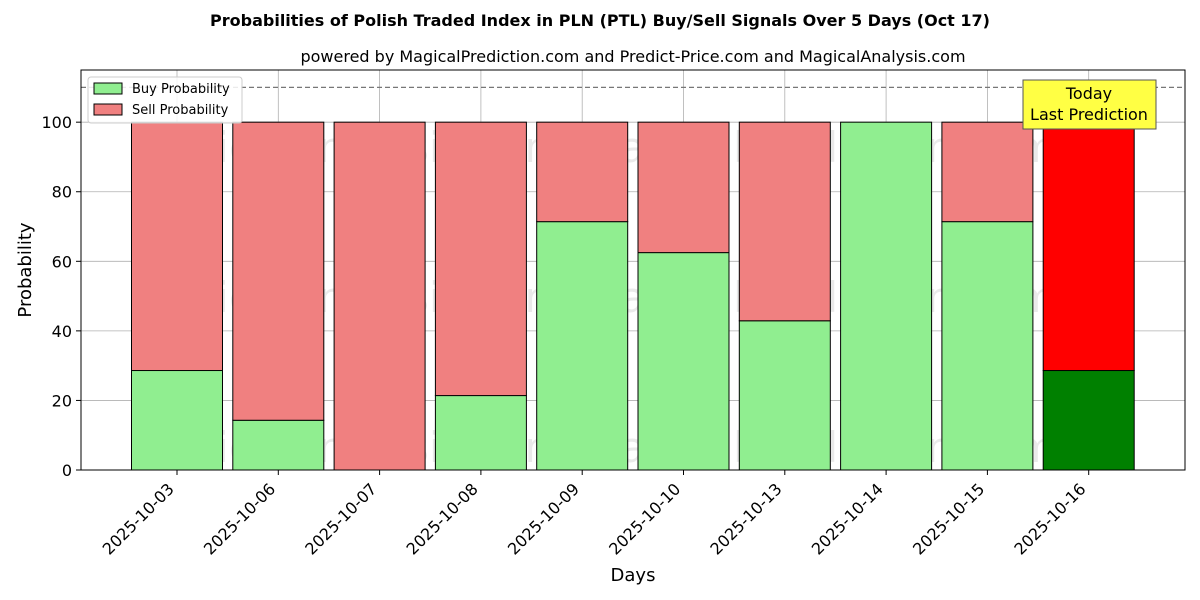 The width and height of the screenshot is (1200, 600). I want to click on today-annotation-box, so click(1089, 104).